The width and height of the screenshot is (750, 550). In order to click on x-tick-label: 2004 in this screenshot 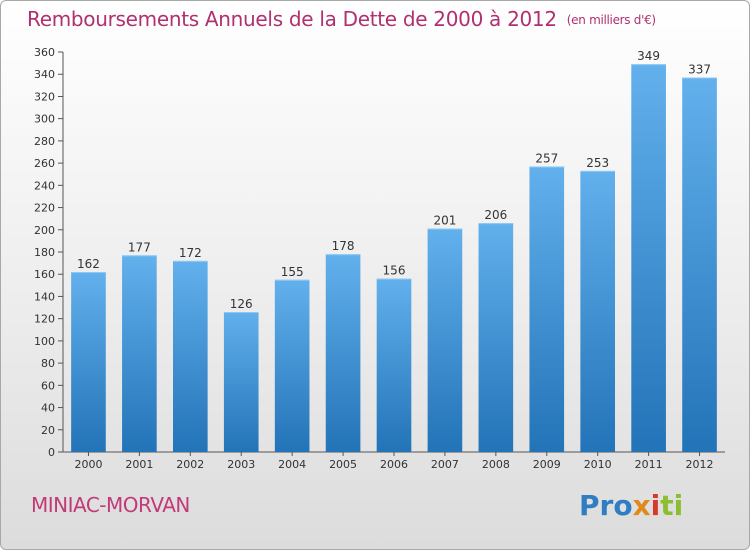, I will do `click(292, 464)`.